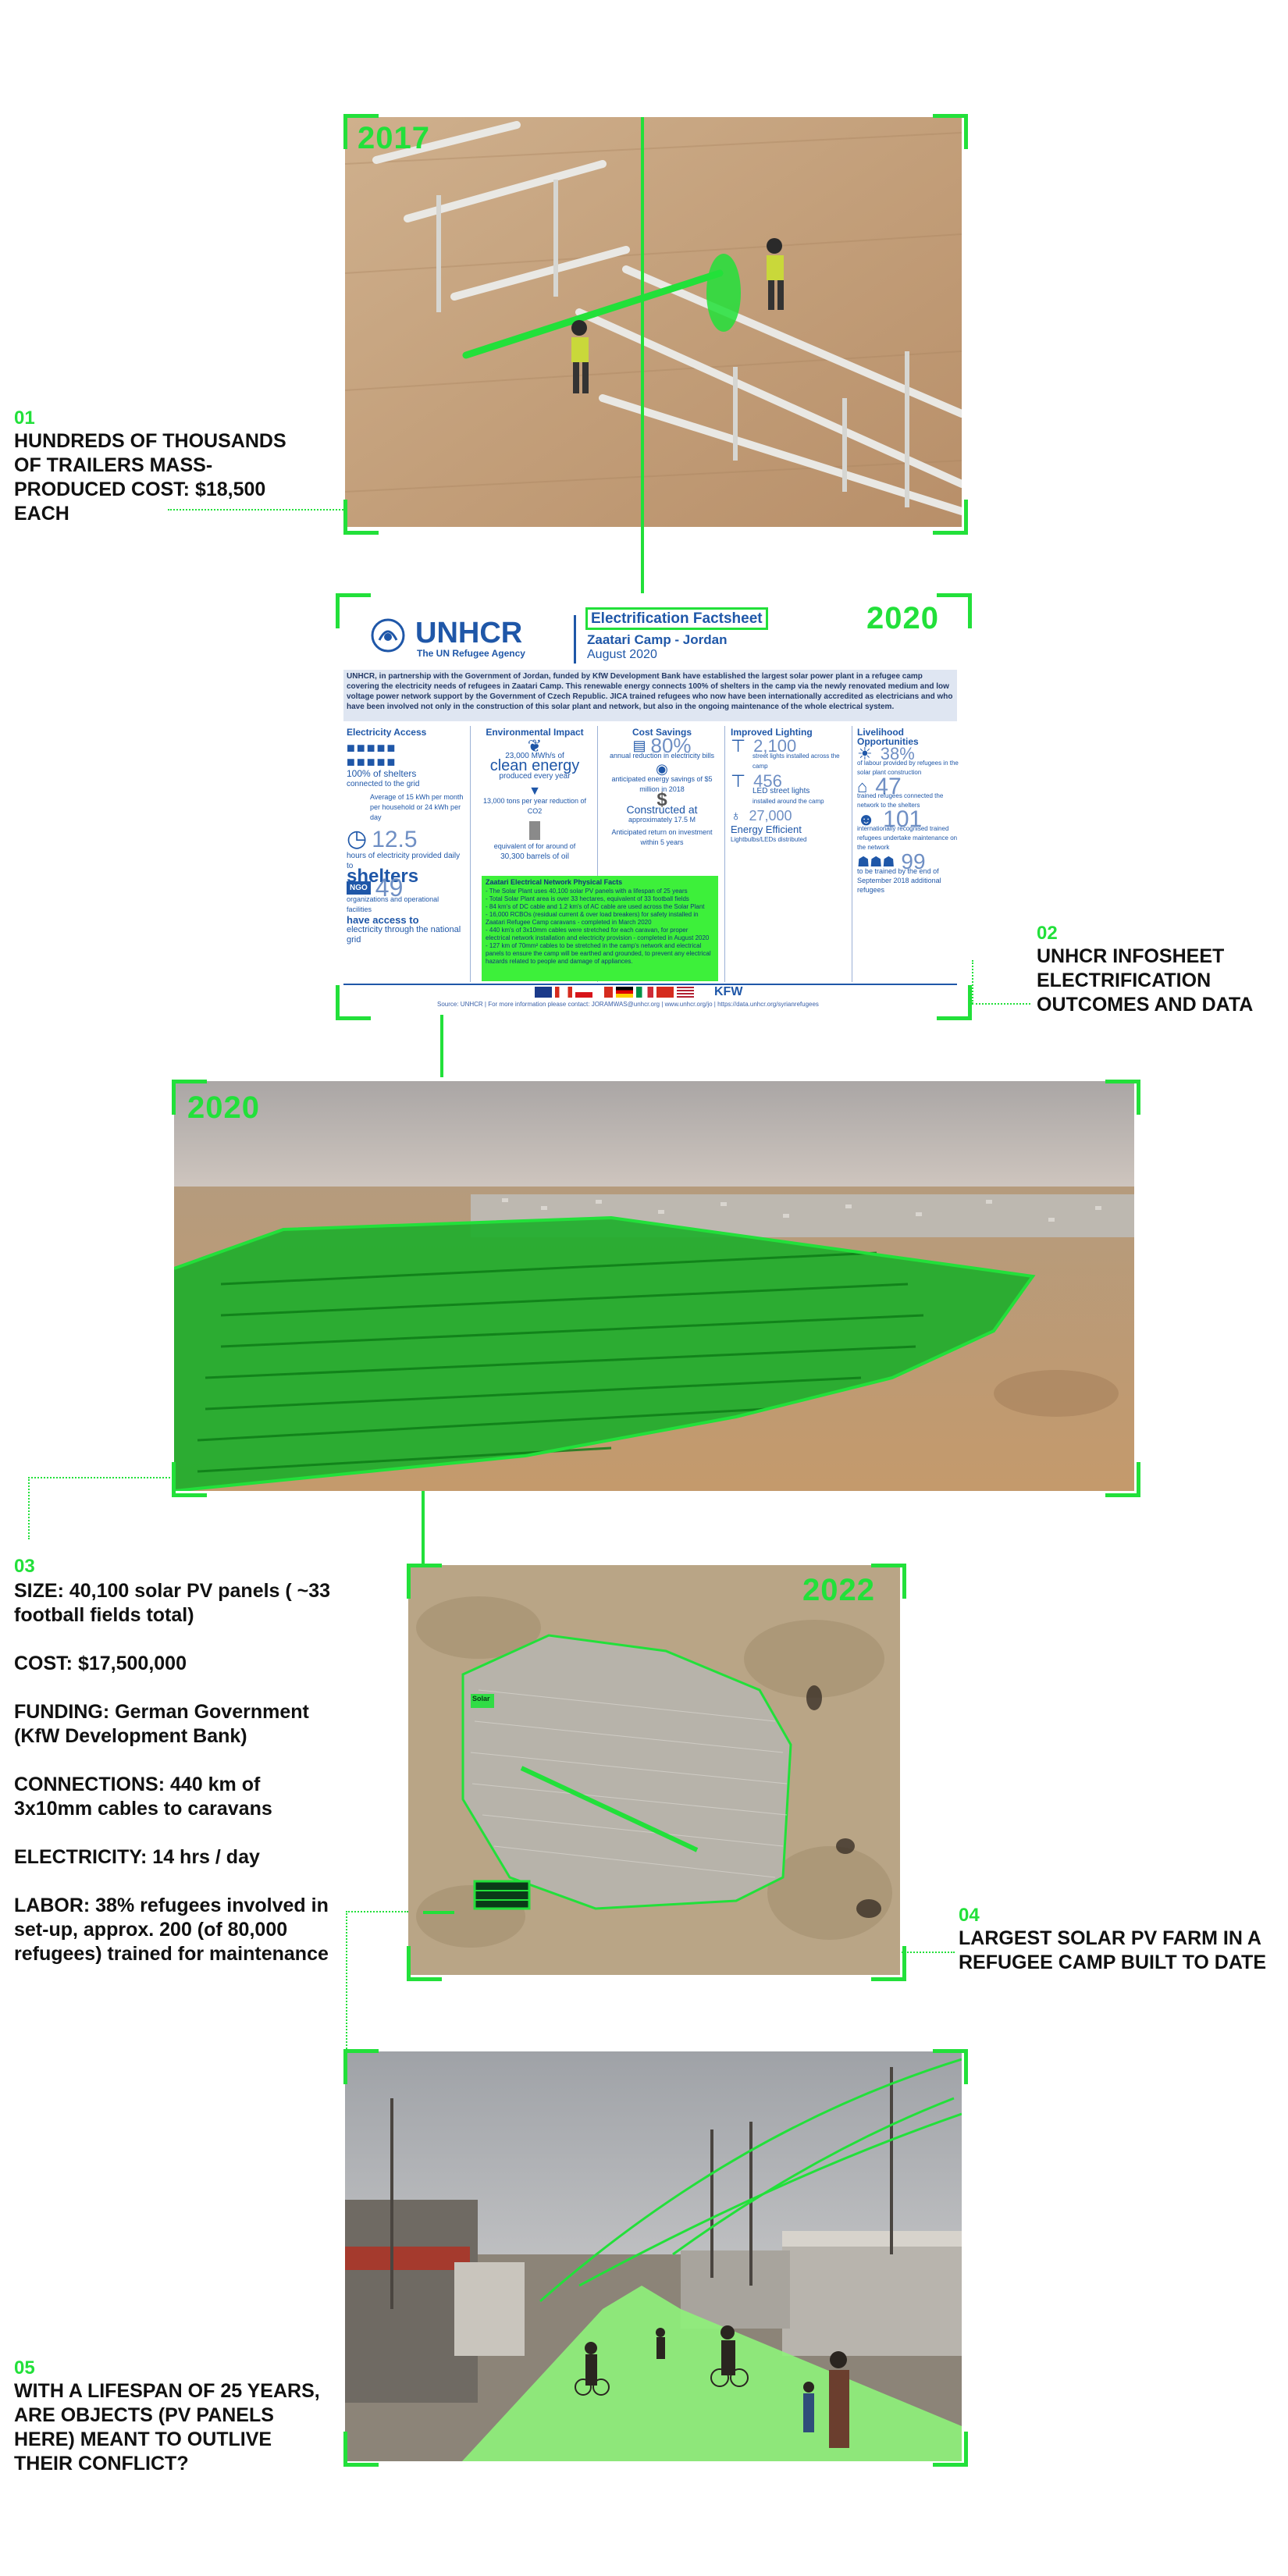 This screenshot has width=1288, height=2576. What do you see at coordinates (382, 839) in the screenshot?
I see `clock-row: ◷ 12.5` at bounding box center [382, 839].